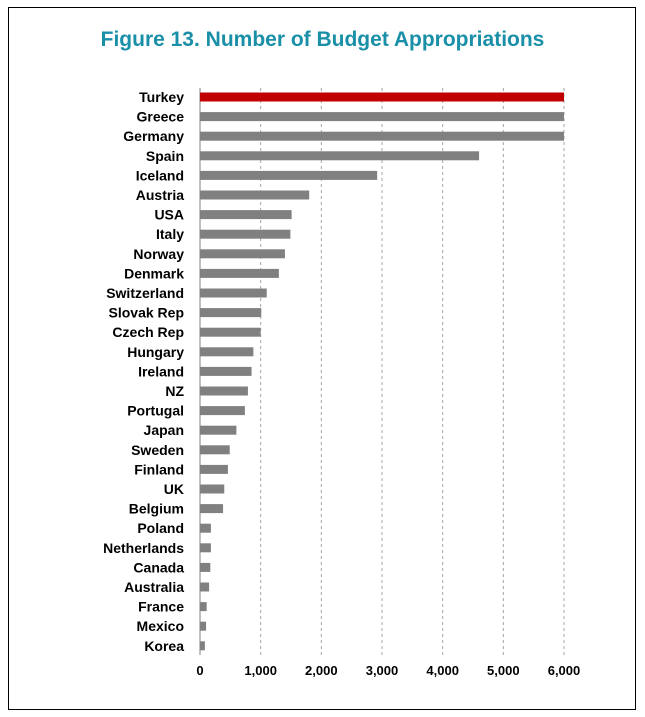 The image size is (645, 717). I want to click on bar-denmark, so click(239, 273).